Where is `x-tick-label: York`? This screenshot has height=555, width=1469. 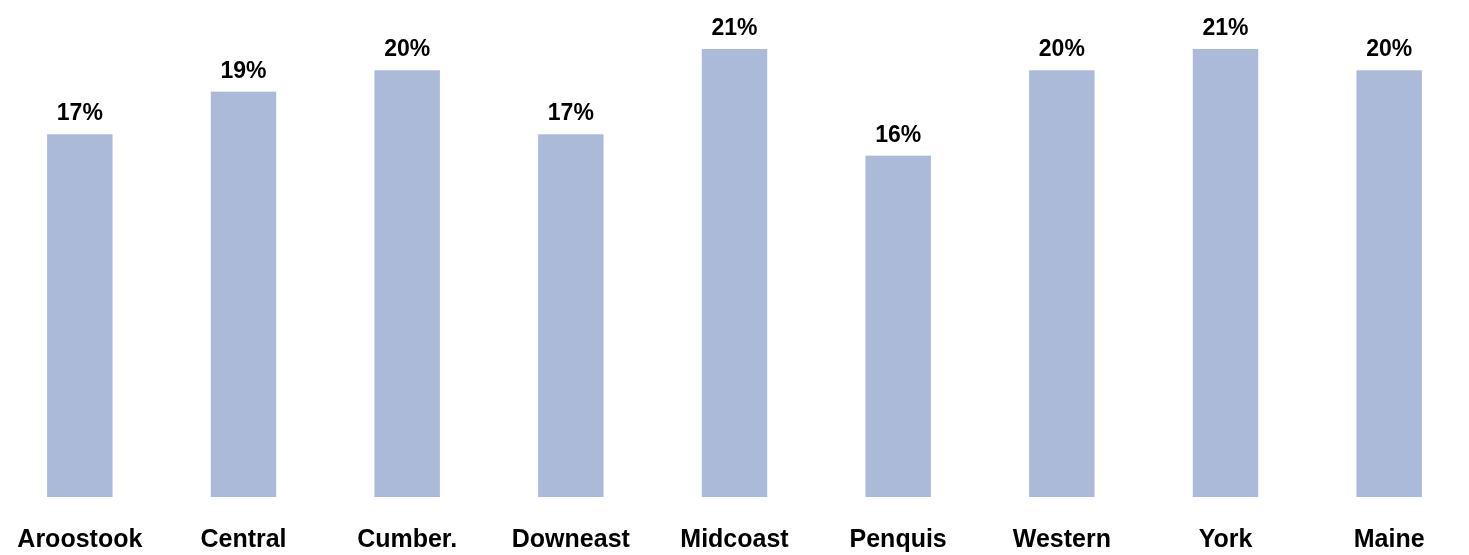 x-tick-label: York is located at coordinates (1225, 538).